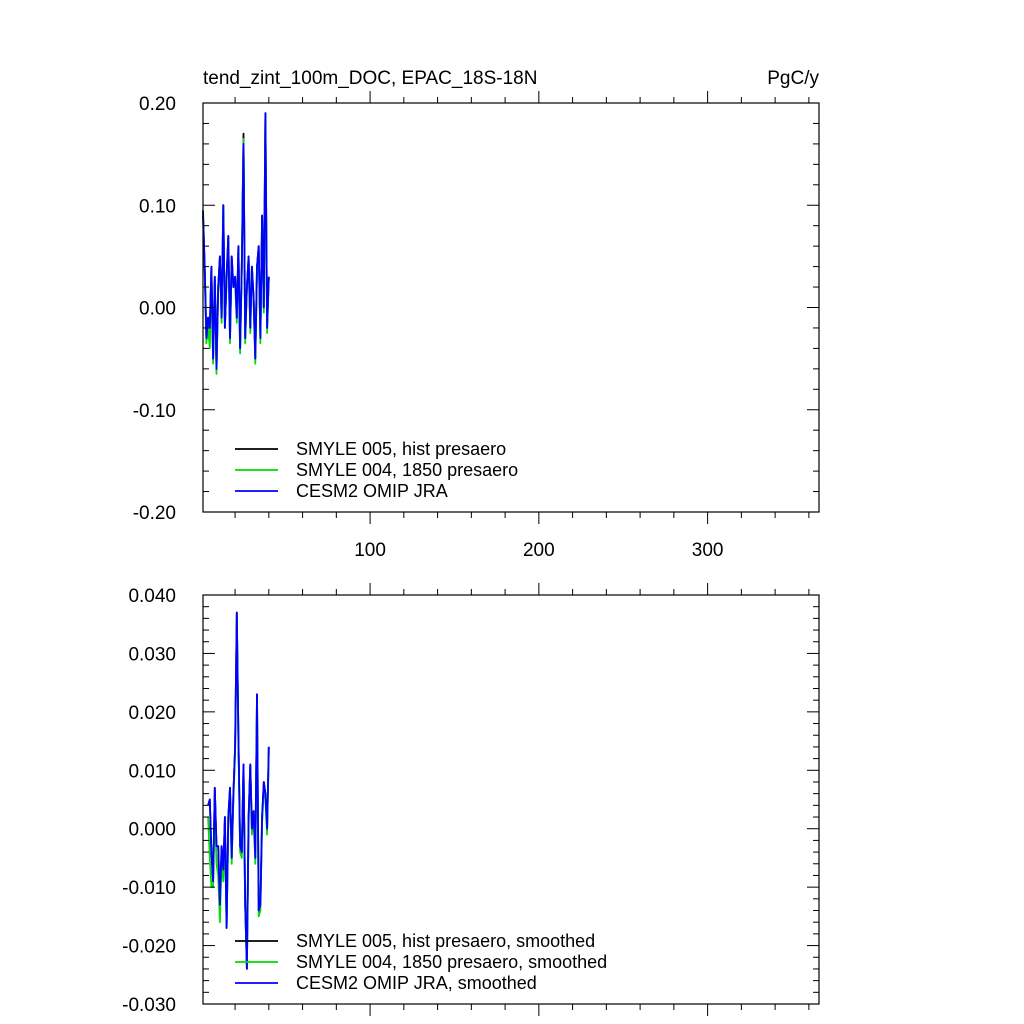 Image resolution: width=1024 pixels, height=1024 pixels. What do you see at coordinates (157, 309) in the screenshot?
I see `y-tick-label: 0.00` at bounding box center [157, 309].